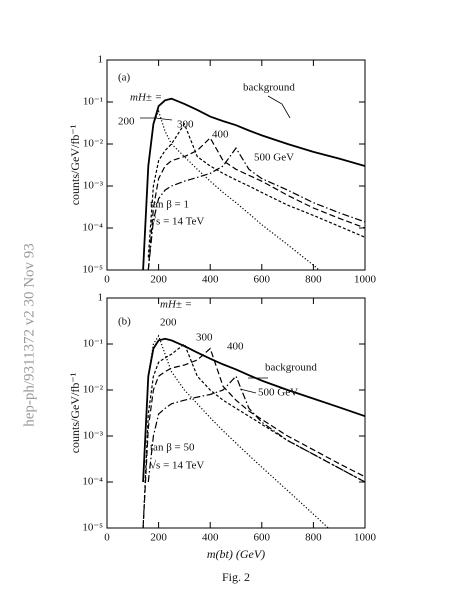 This screenshot has width=472, height=611. Describe the element at coordinates (236, 577) in the screenshot. I see `caption: Fig. 2` at that location.